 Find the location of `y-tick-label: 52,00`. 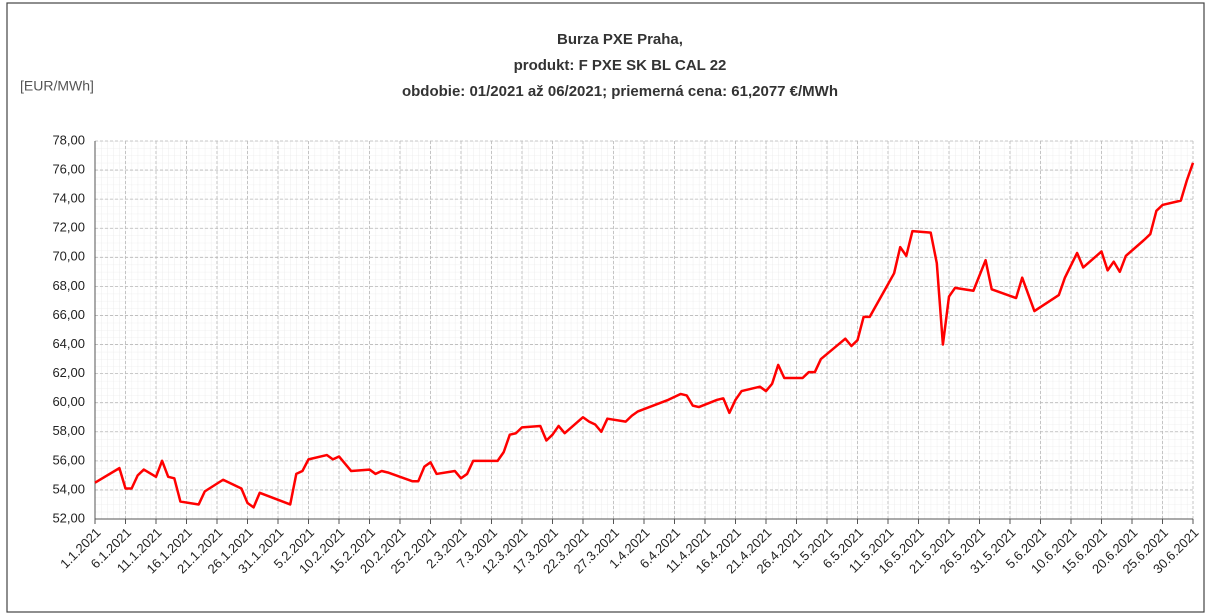

y-tick-label: 52,00 is located at coordinates (68, 517).